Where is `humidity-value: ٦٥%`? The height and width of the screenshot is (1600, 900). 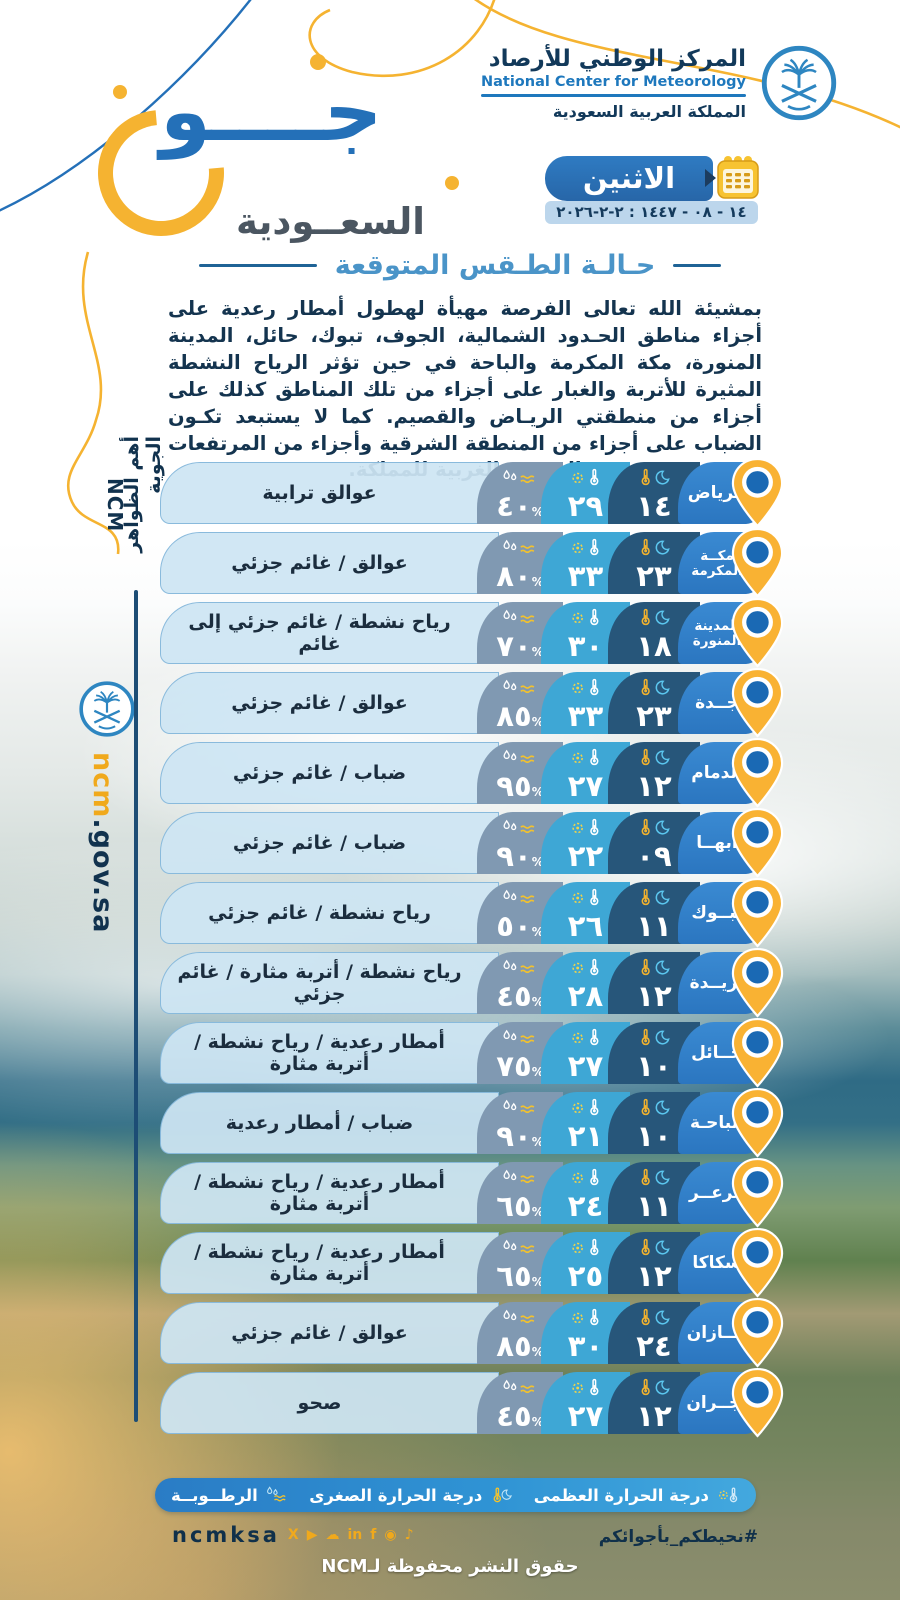 humidity-value: ٦٥% is located at coordinates (520, 1276).